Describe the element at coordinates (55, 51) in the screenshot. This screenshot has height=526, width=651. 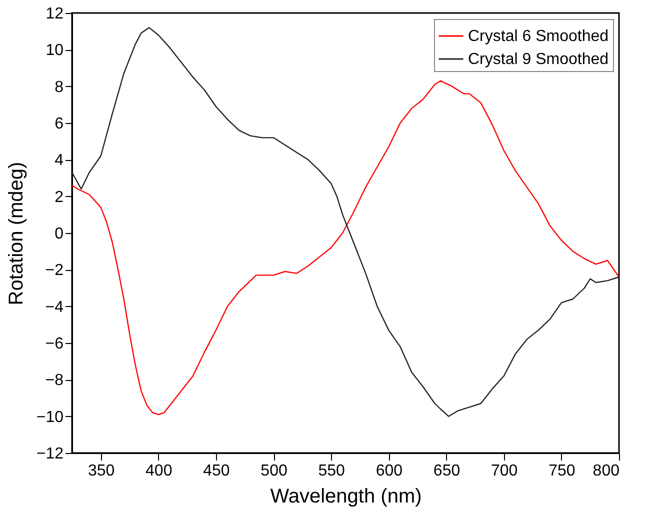
I see `y-tick-label: 10` at that location.